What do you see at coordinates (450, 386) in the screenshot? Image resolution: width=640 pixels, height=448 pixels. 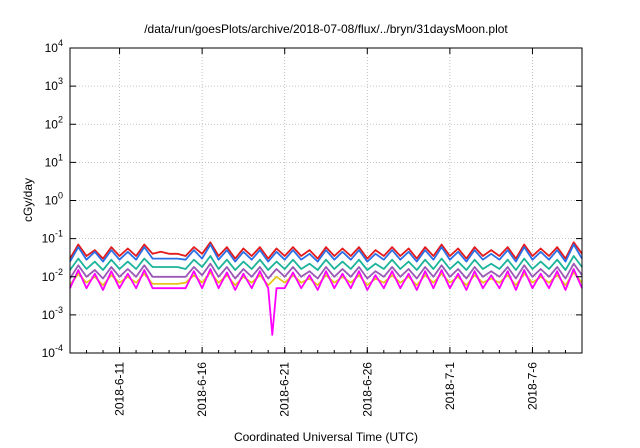 I see `x-tick-label: 2018-7-1` at bounding box center [450, 386].